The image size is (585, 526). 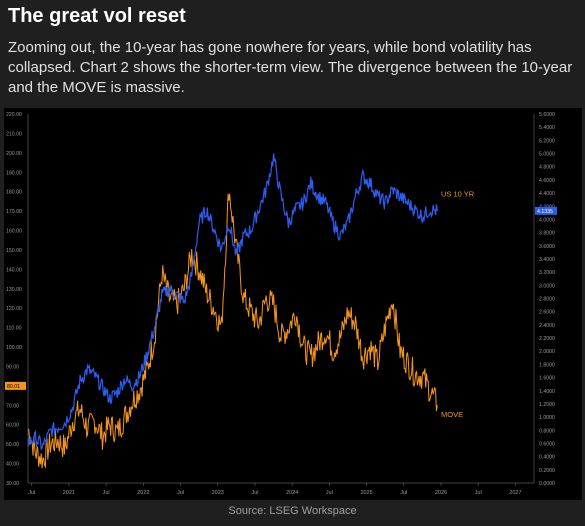 I want to click on left-tick-label: 140.00, so click(x=14, y=270).